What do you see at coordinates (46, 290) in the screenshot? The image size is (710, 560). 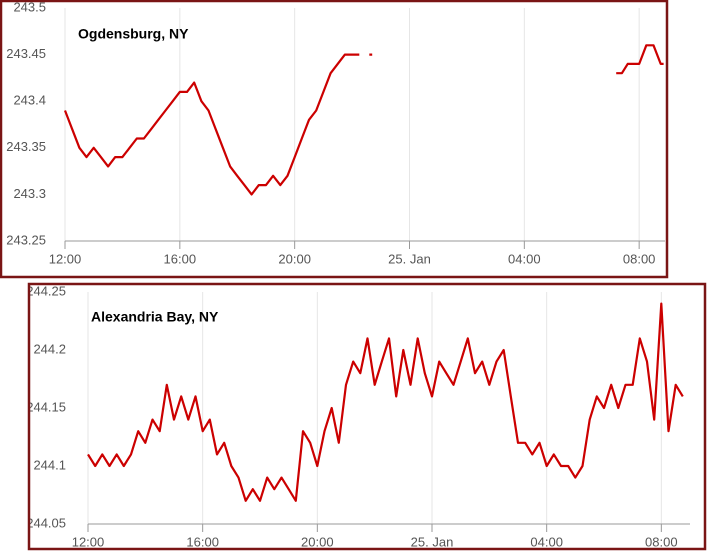 I see `y-tick-label: 244.25` at bounding box center [46, 290].